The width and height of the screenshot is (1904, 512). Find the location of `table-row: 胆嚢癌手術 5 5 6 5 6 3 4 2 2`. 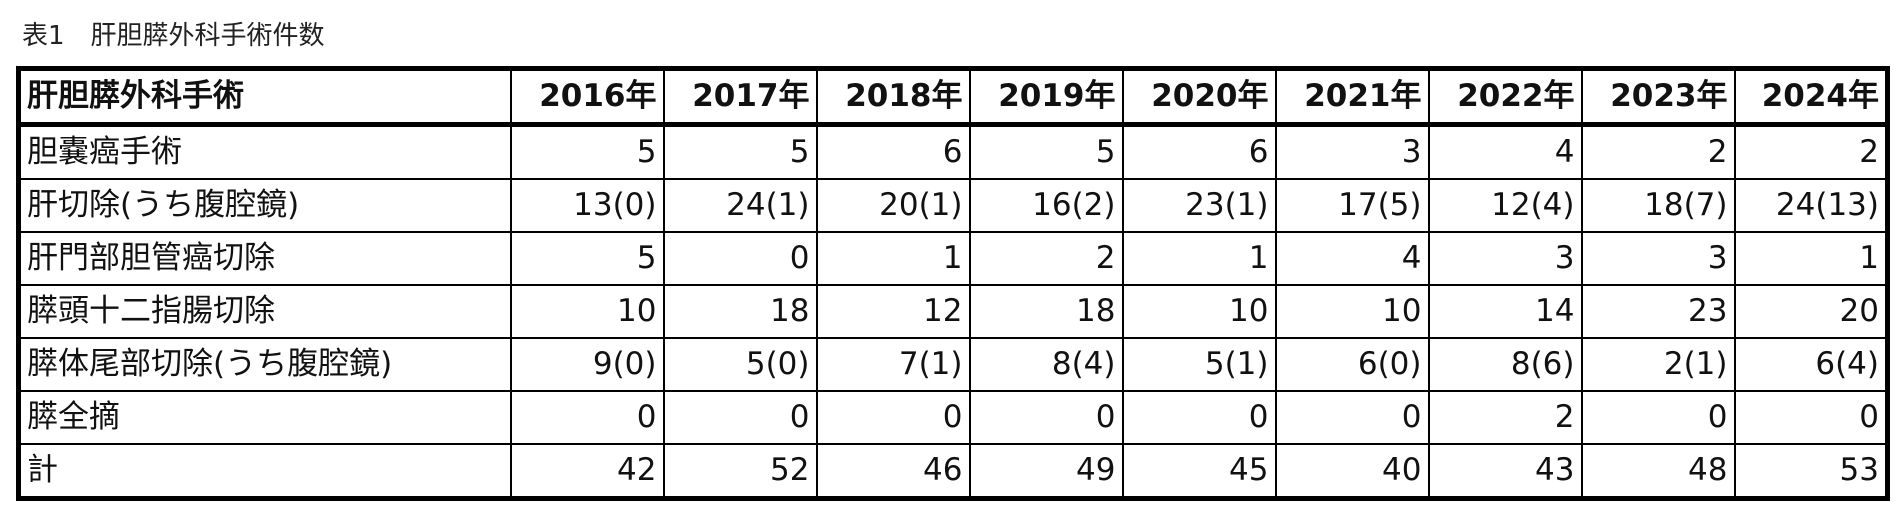

table-row: 胆嚢癌手術 5 5 6 5 6 3 4 2 2 is located at coordinates (953, 151).